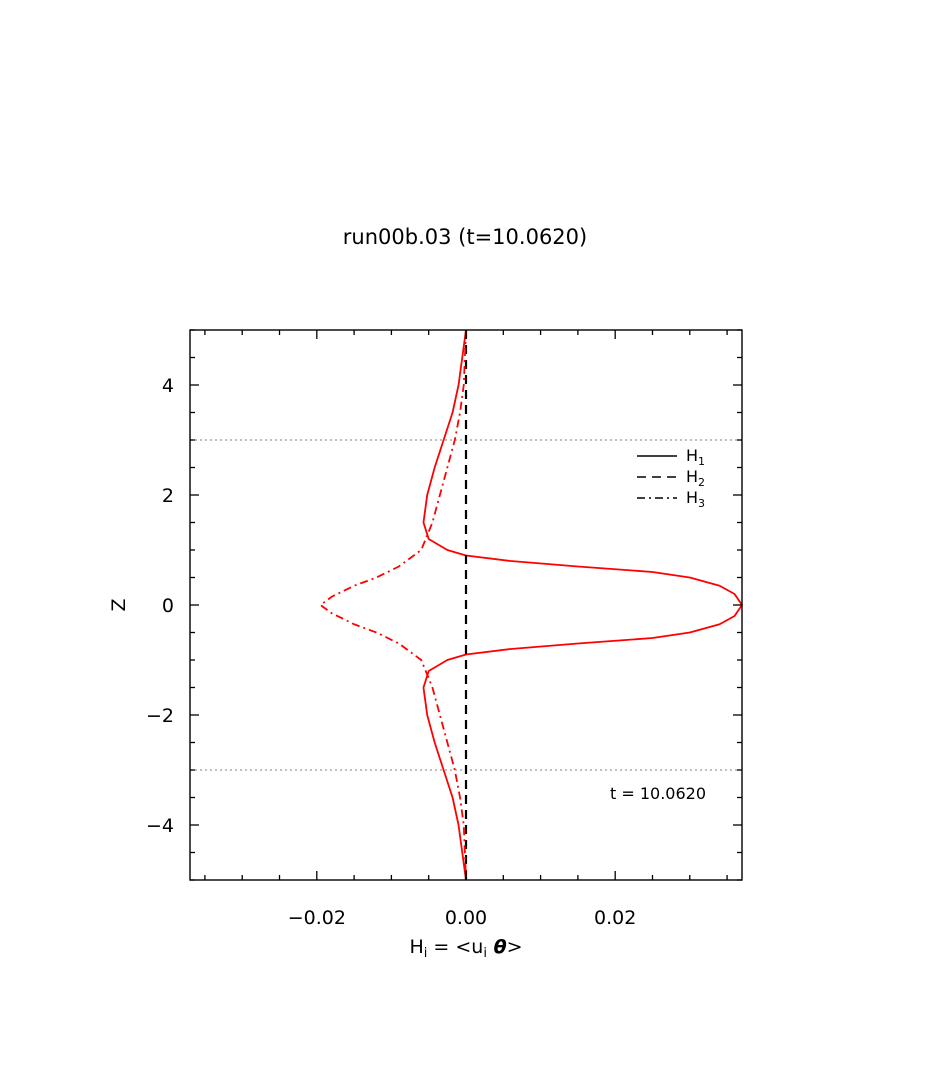  What do you see at coordinates (695, 499) in the screenshot?
I see `legend-label: H3` at bounding box center [695, 499].